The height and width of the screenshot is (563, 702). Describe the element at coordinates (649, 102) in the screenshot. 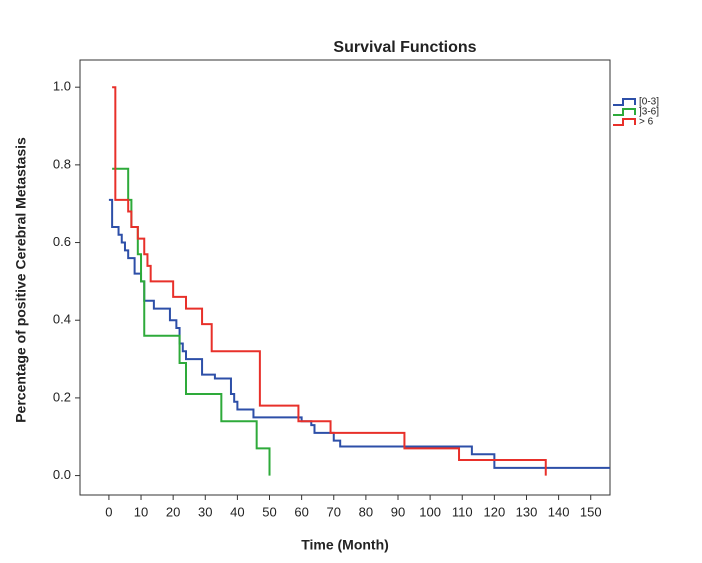

I see `legend-label: [0-3]` at that location.